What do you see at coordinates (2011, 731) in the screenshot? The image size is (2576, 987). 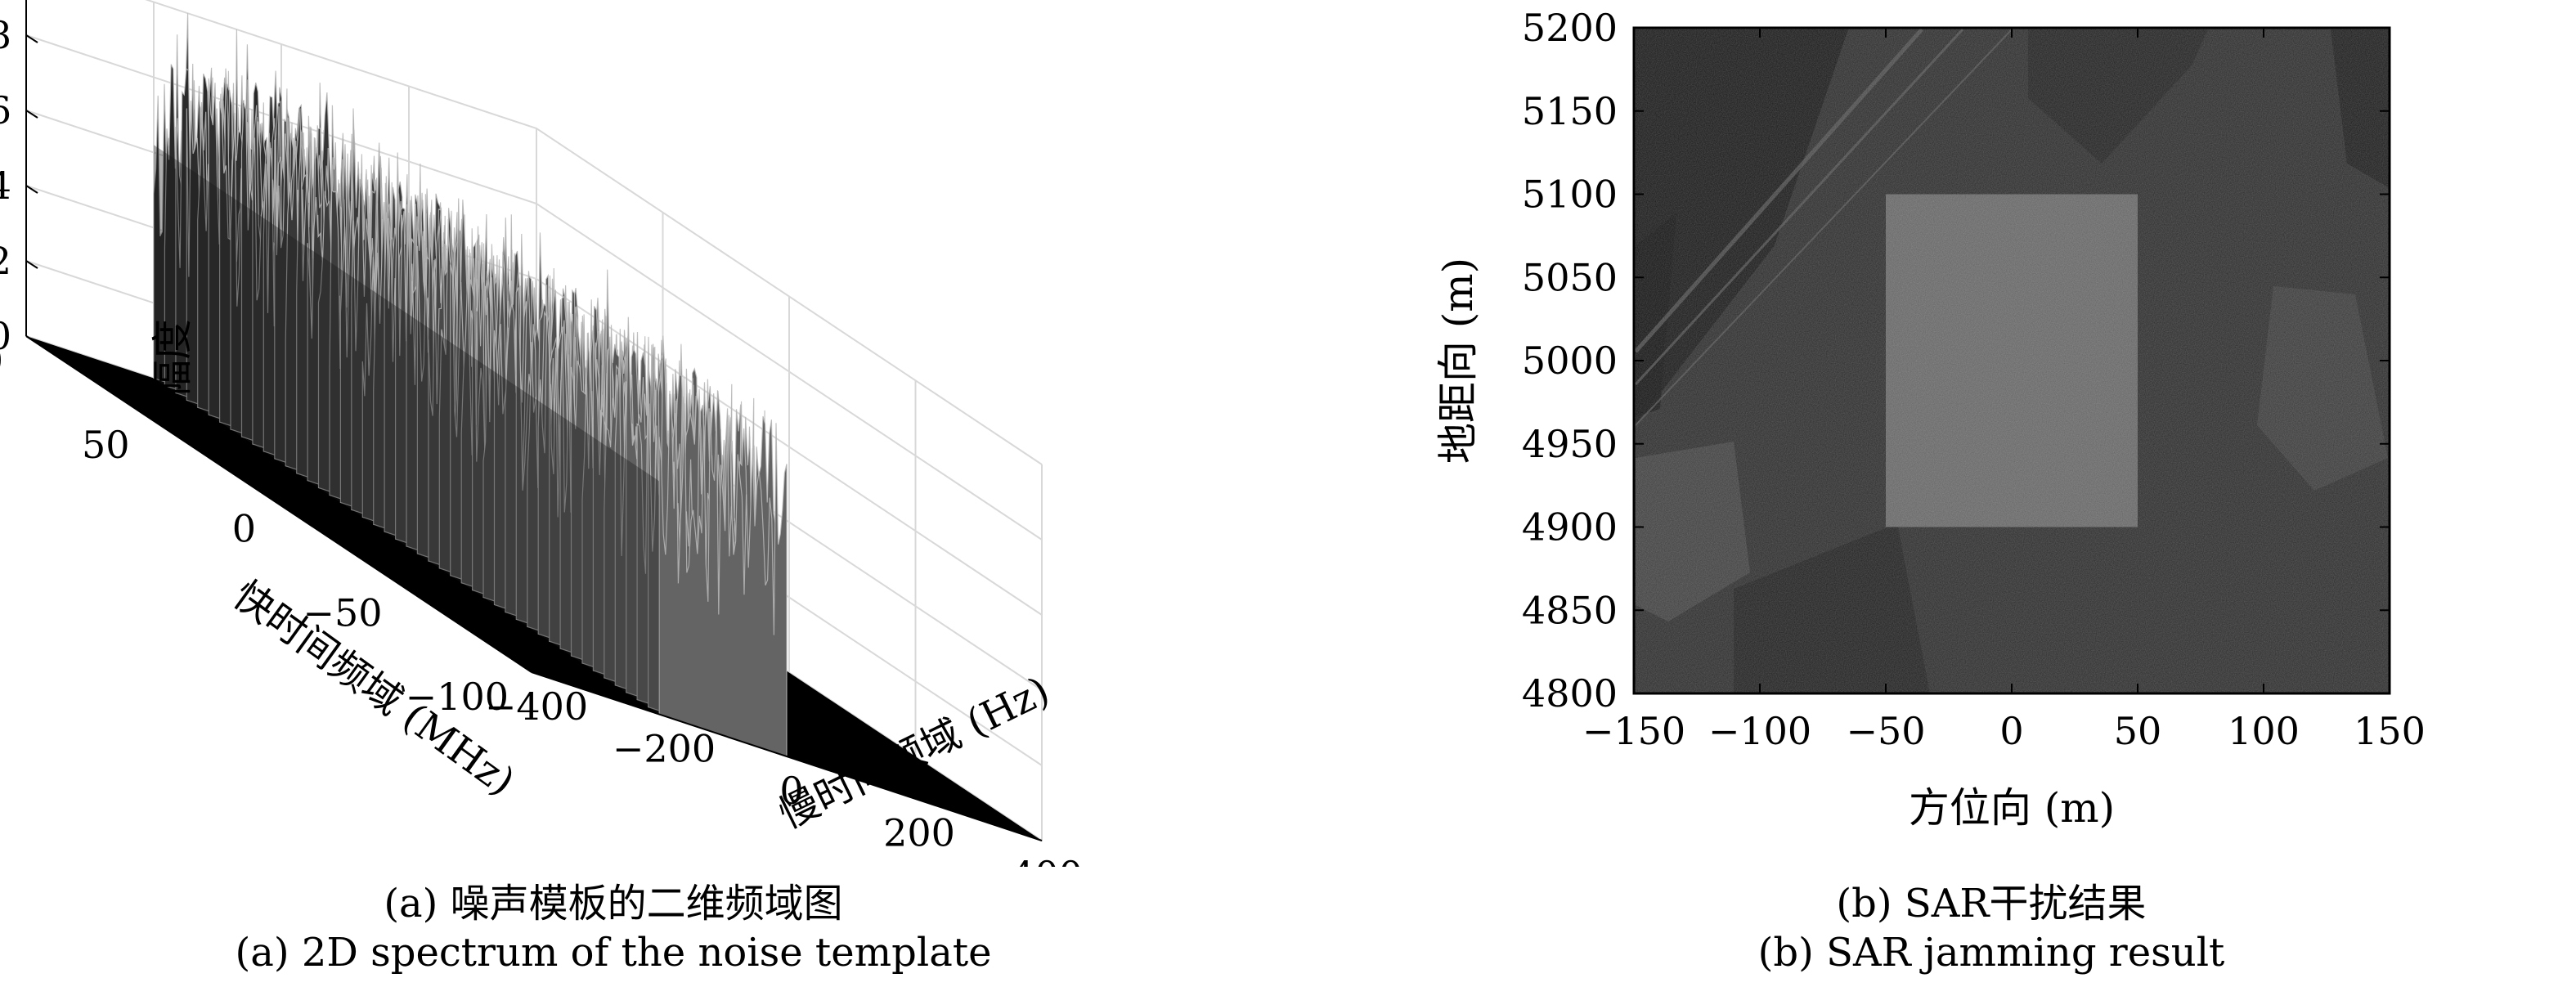 I see `x-tick-label: 0` at bounding box center [2011, 731].